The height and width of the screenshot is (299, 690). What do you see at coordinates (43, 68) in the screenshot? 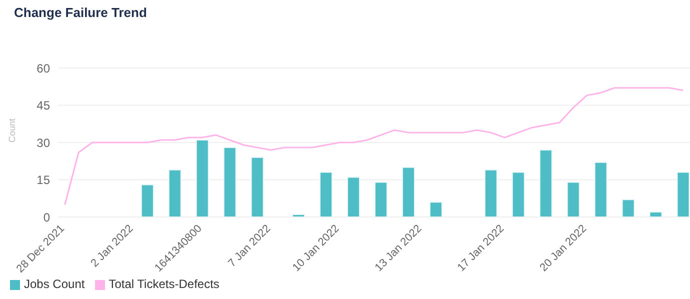
I see `y-tick-label: 60` at bounding box center [43, 68].